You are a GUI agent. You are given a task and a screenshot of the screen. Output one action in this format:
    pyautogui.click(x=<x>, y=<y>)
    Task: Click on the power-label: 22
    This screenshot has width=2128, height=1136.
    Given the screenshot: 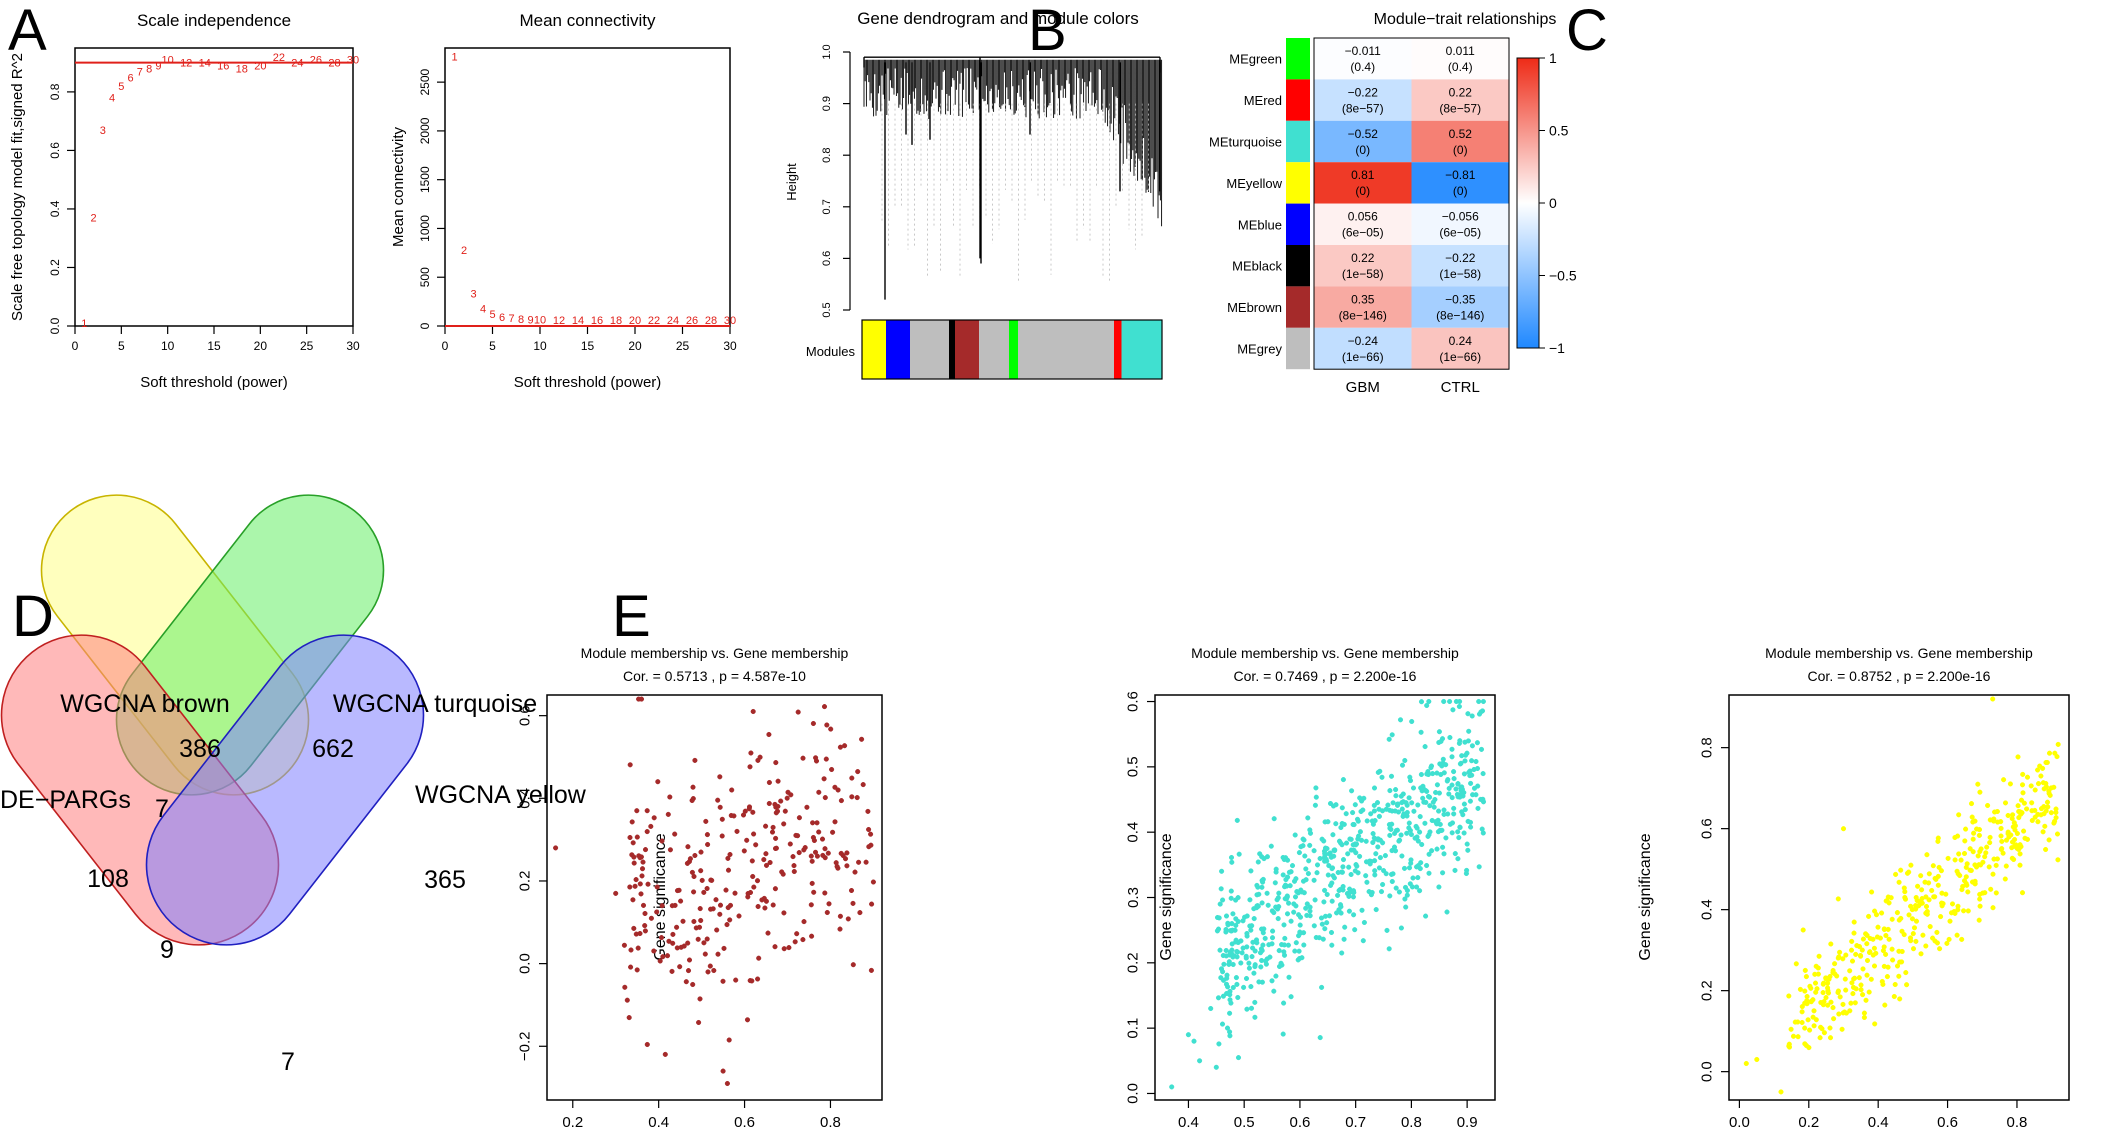 What is the action you would take?
    pyautogui.click(x=654, y=321)
    